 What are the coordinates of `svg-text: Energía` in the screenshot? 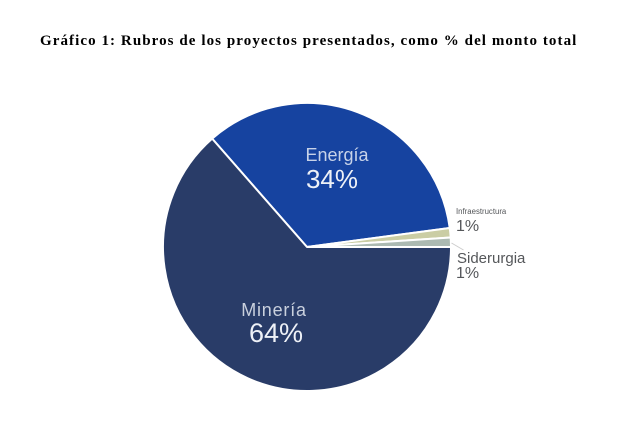 It's located at (337, 155).